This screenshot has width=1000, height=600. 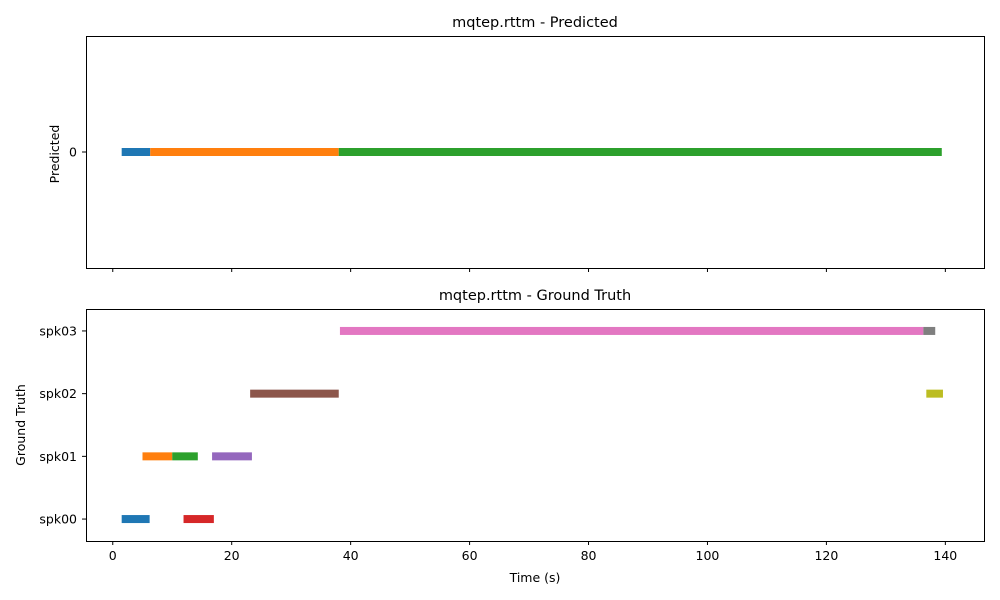 What do you see at coordinates (77, 152) in the screenshot?
I see `predicted-y-ticks: 0` at bounding box center [77, 152].